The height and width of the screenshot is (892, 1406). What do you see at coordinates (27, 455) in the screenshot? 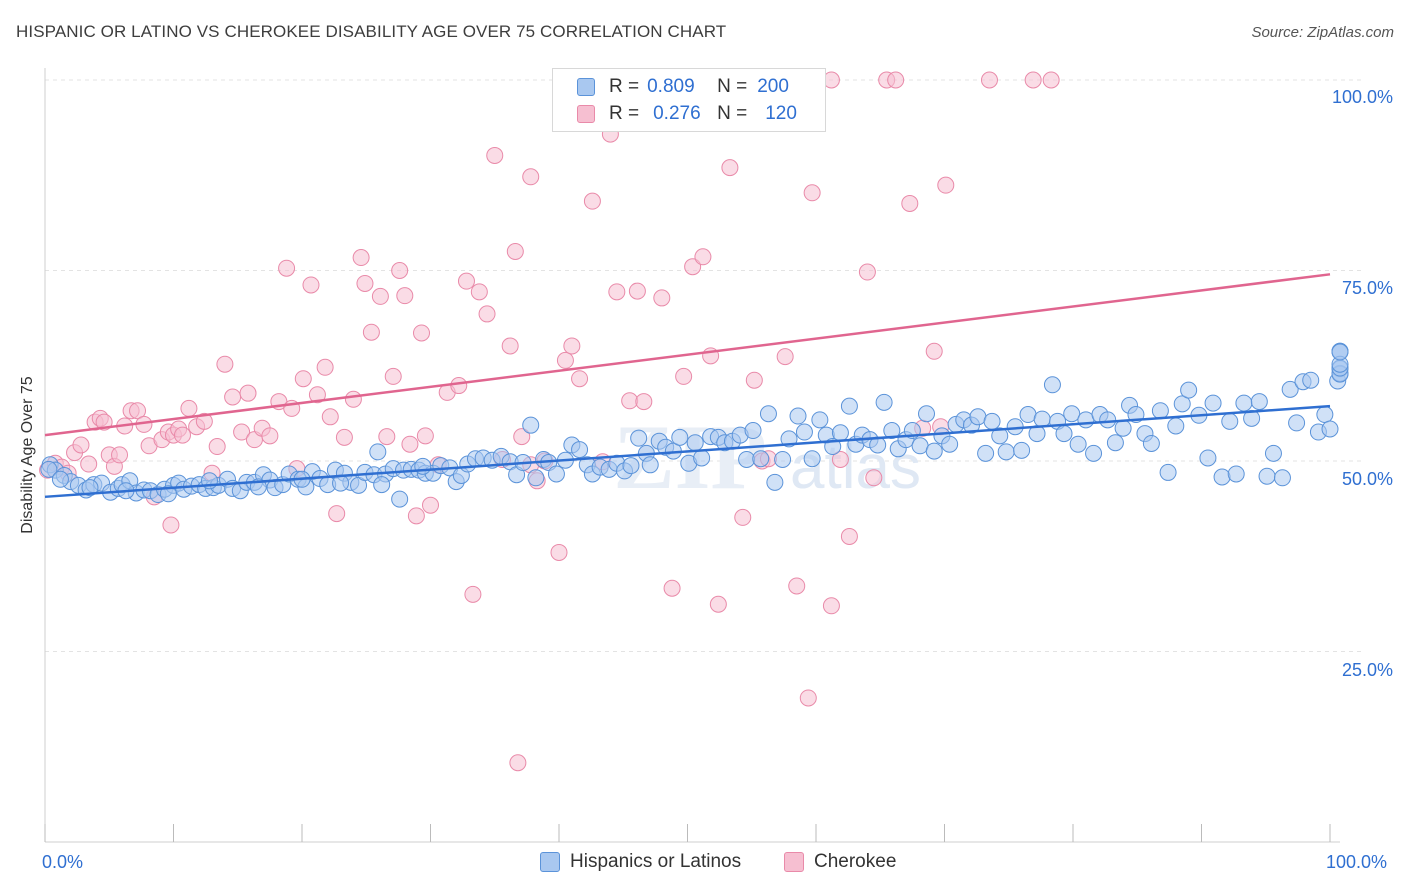
I see `y-axis-label: Disability Age Over 75` at bounding box center [27, 455].